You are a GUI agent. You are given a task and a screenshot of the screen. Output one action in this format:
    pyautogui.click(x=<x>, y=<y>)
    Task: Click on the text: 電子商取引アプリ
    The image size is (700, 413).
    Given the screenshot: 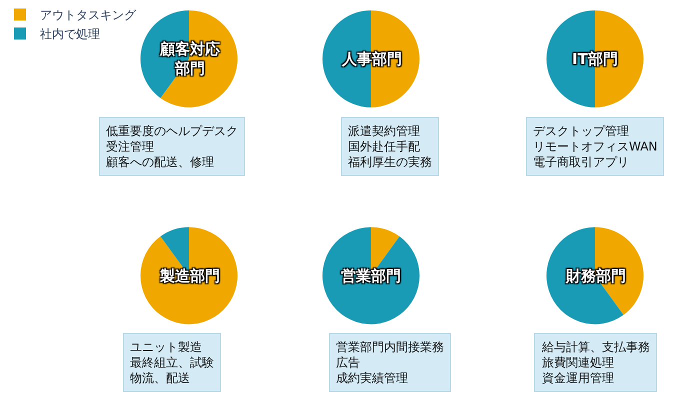 What is the action you would take?
    pyautogui.click(x=581, y=162)
    